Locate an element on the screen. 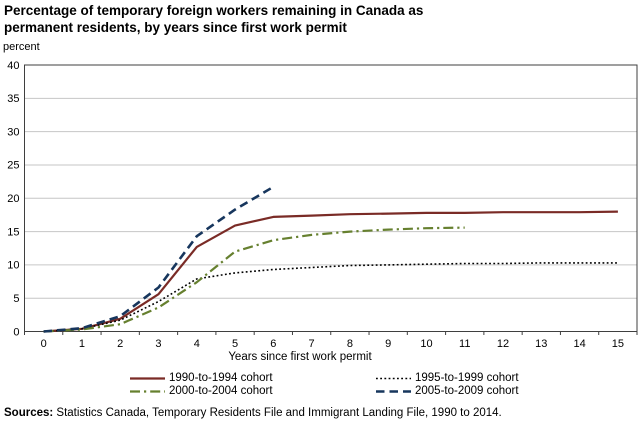 The width and height of the screenshot is (641, 430). x-tick-label: 12 is located at coordinates (503, 344).